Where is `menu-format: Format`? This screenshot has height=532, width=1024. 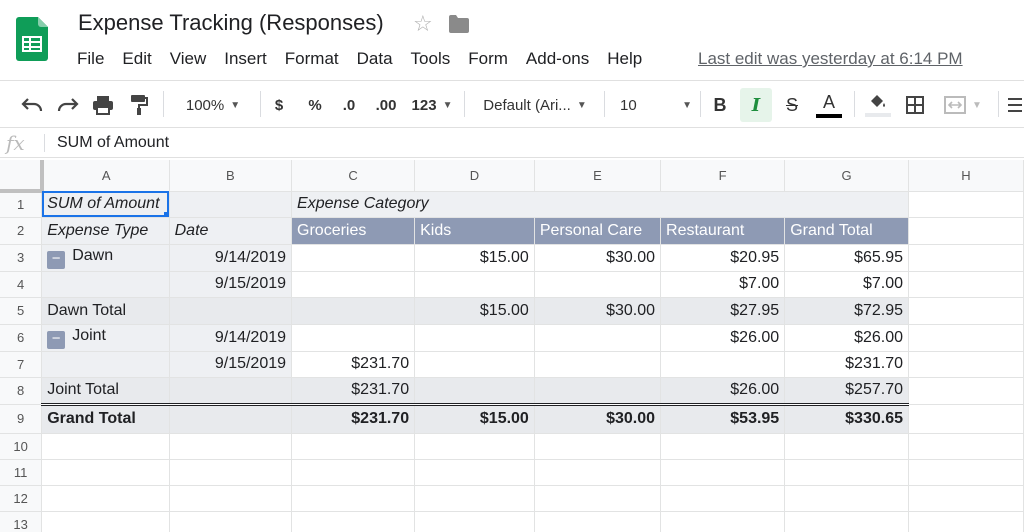 menu-format: Format is located at coordinates (311, 58).